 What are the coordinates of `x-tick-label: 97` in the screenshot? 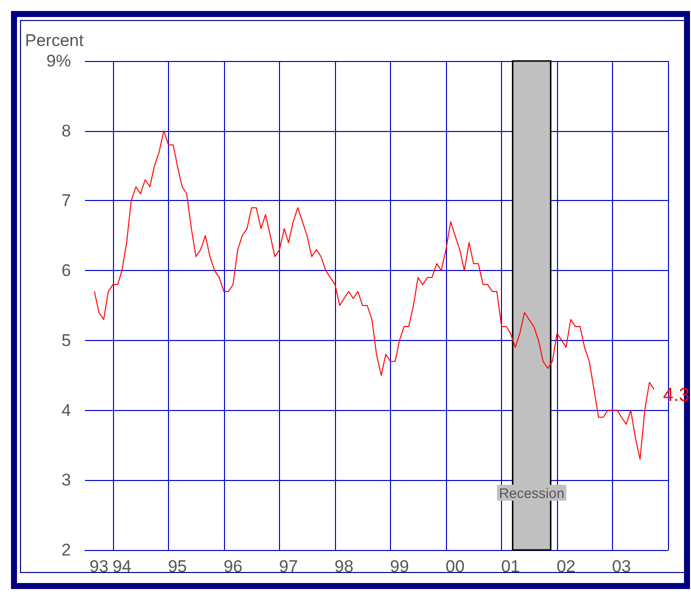 It's located at (288, 566).